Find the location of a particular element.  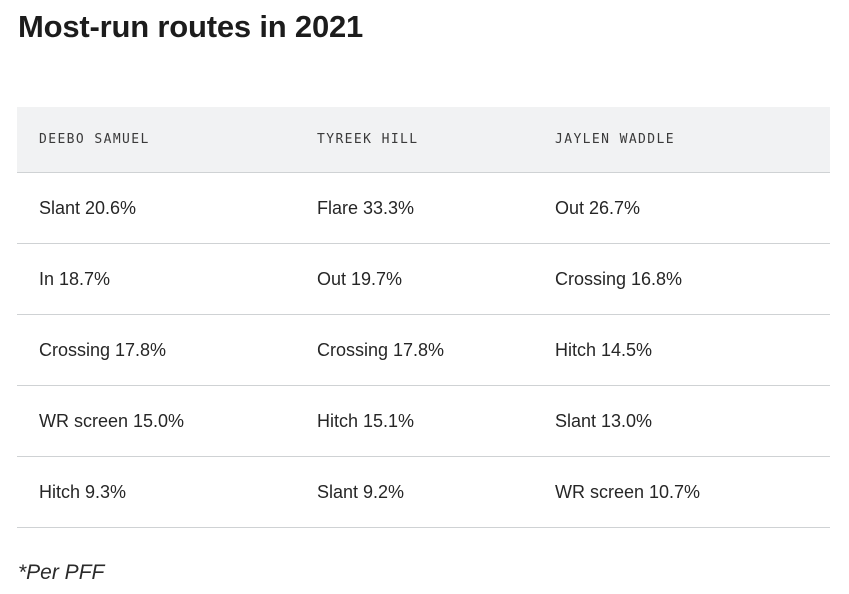

table-cell: Hitch 14.5% is located at coordinates (681, 350).